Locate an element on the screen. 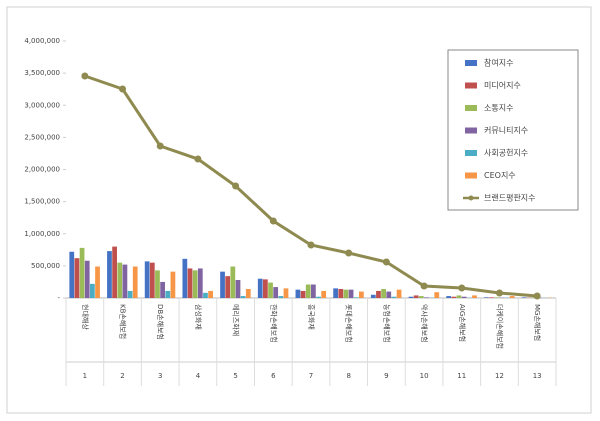 The width and height of the screenshot is (600, 421). legend-label: 소통지수 is located at coordinates (498, 108).